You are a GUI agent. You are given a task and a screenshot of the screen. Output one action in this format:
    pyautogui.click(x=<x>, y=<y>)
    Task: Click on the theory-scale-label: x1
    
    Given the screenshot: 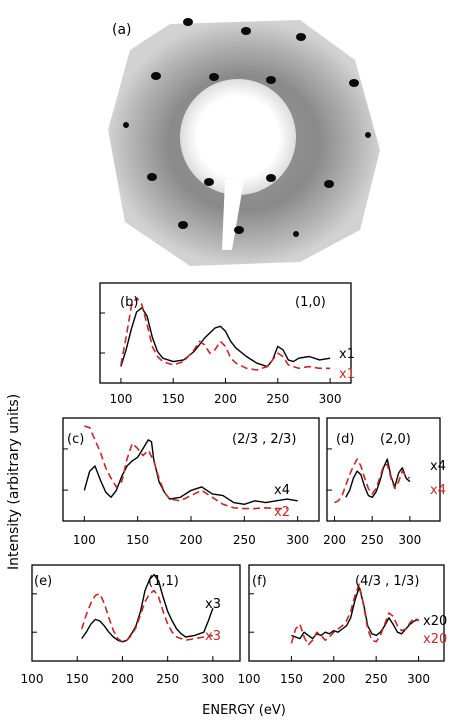 What is the action you would take?
    pyautogui.click(x=347, y=374)
    